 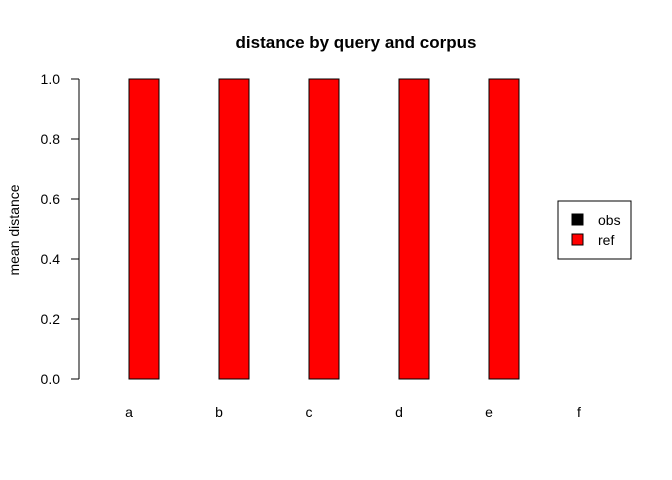 I want to click on bar-ref-b, so click(x=234, y=229).